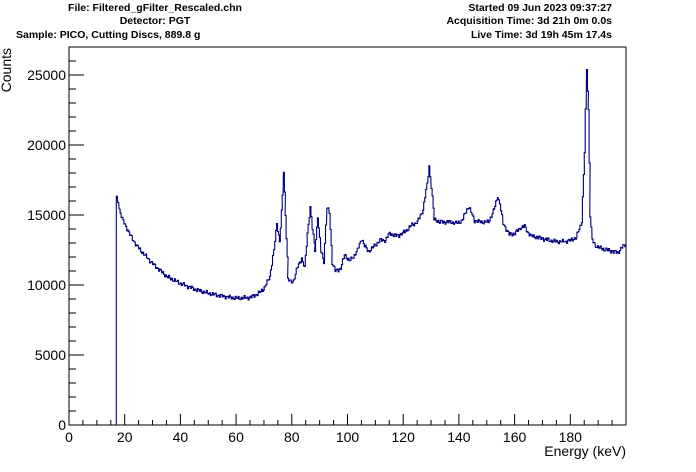 The width and height of the screenshot is (696, 472). What do you see at coordinates (571, 437) in the screenshot?
I see `x-tick-label: 180` at bounding box center [571, 437].